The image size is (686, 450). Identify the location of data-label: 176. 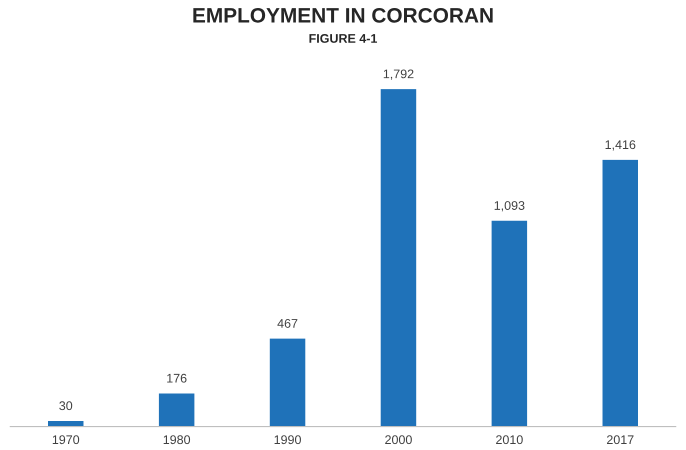
(177, 378).